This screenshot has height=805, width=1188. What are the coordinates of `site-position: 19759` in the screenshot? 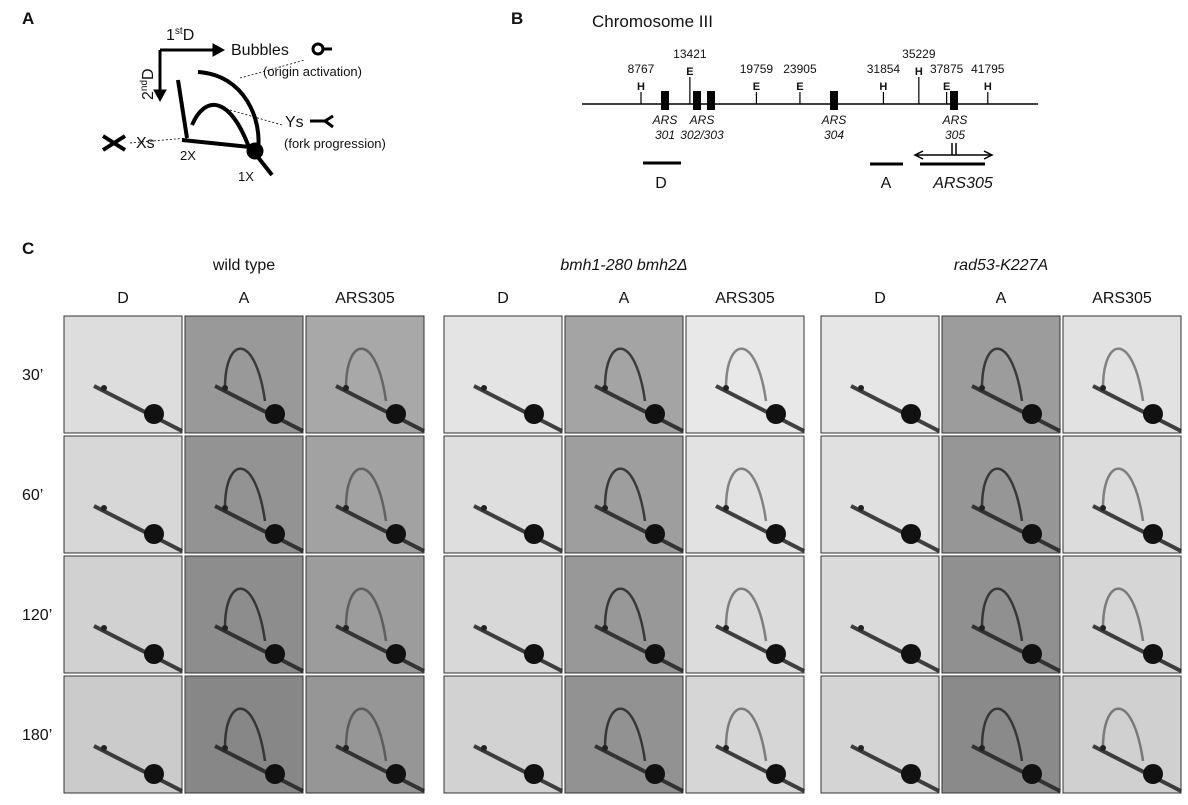 It's located at (757, 69).